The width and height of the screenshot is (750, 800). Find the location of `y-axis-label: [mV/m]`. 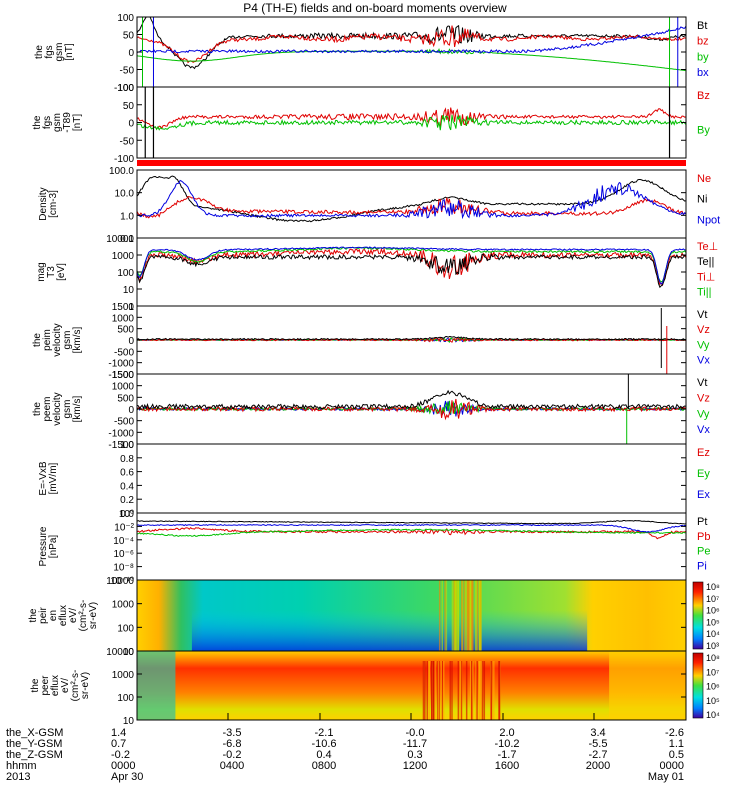

y-axis-label: [mV/m] is located at coordinates (53, 478).